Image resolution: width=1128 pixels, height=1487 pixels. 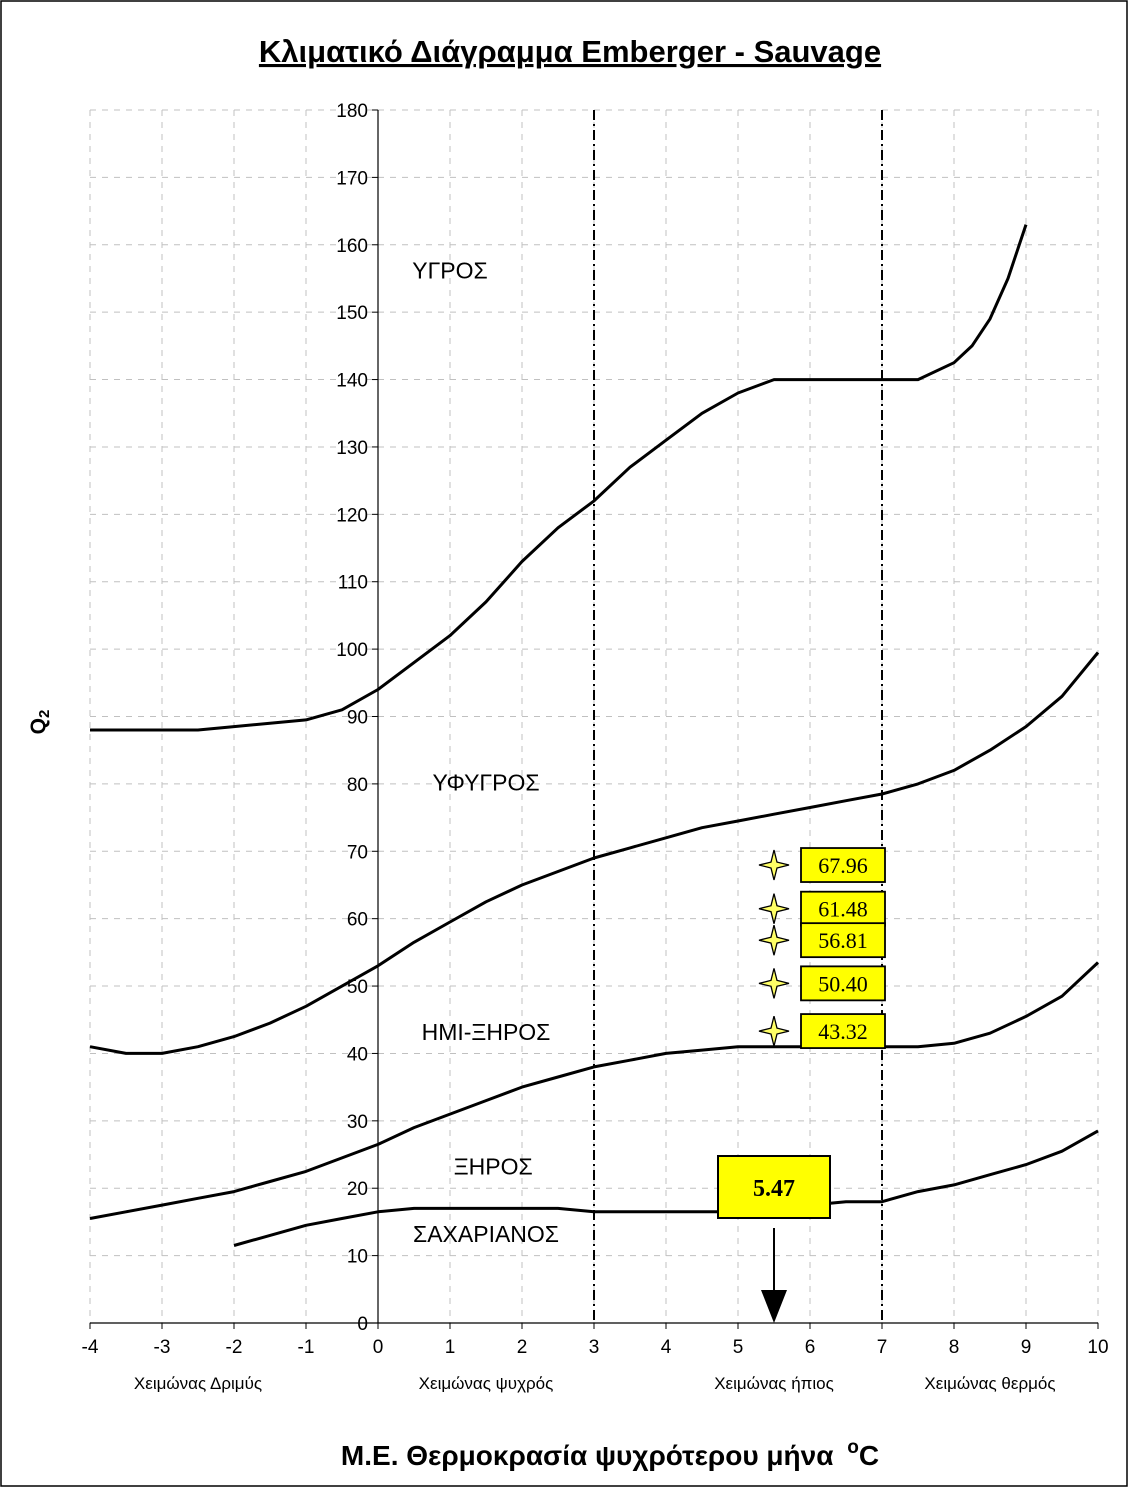 I want to click on x-tick-label: 9, so click(x=1026, y=1347).